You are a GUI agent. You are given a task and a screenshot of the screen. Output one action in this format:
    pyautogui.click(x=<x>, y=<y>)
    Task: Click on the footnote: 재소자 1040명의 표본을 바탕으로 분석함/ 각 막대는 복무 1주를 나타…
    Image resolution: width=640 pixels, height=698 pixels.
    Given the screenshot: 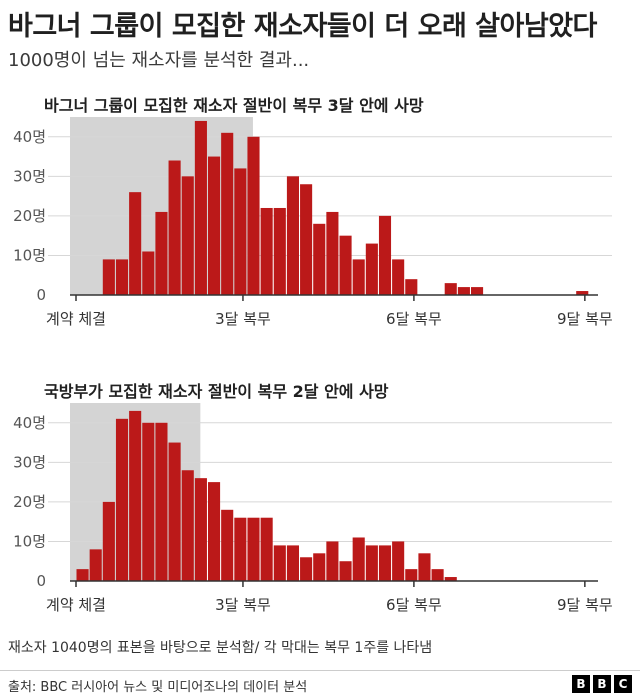 What is the action you would take?
    pyautogui.click(x=220, y=648)
    